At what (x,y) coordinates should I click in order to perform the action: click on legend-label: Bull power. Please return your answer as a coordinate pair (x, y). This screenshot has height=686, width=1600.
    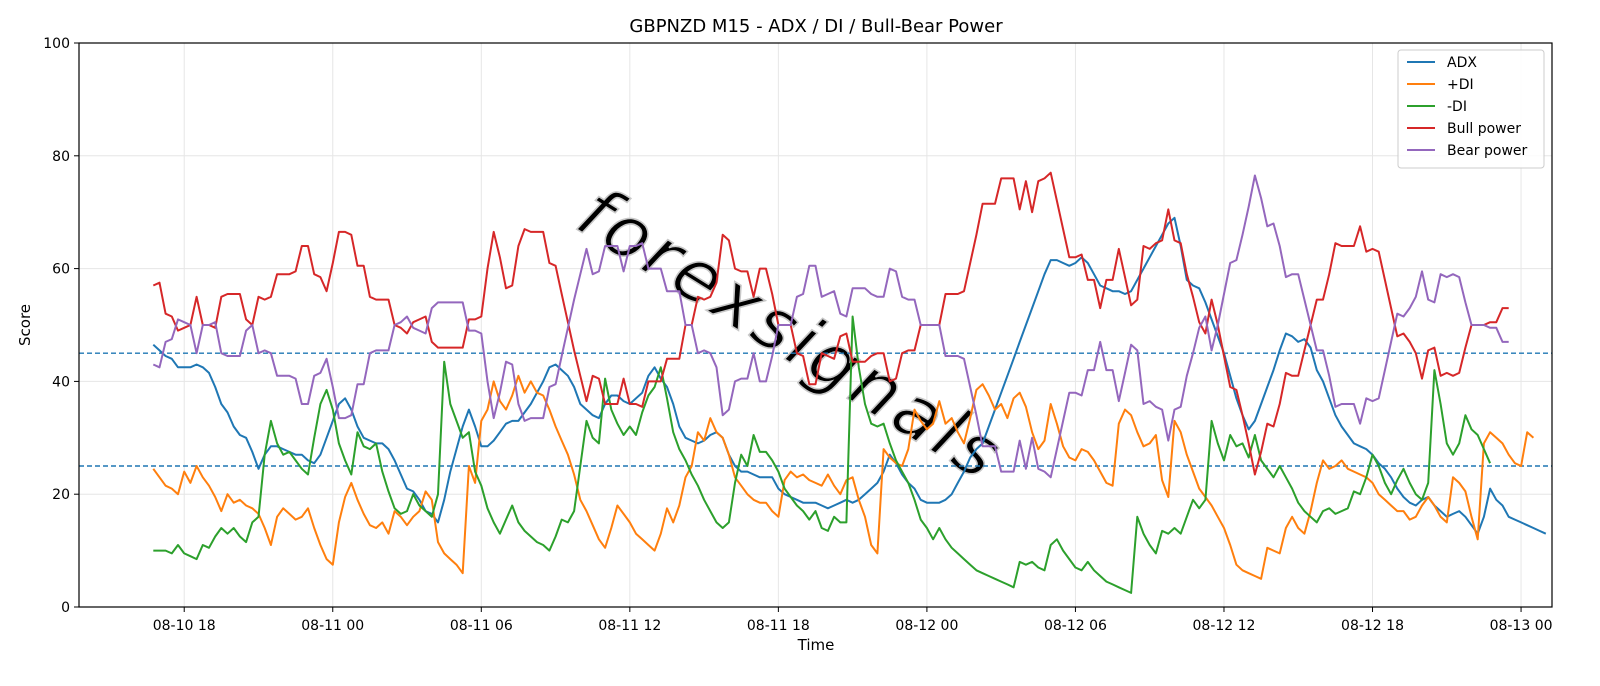
    Looking at the image, I should click on (1484, 129).